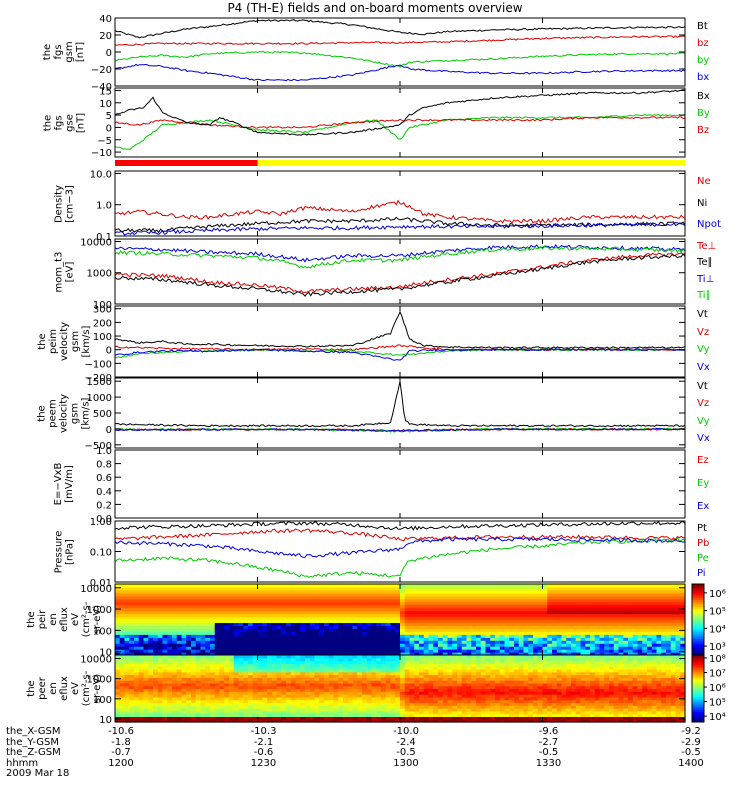 The image size is (750, 800). I want to click on footer-date: 2009 Mar 18, so click(38, 773).